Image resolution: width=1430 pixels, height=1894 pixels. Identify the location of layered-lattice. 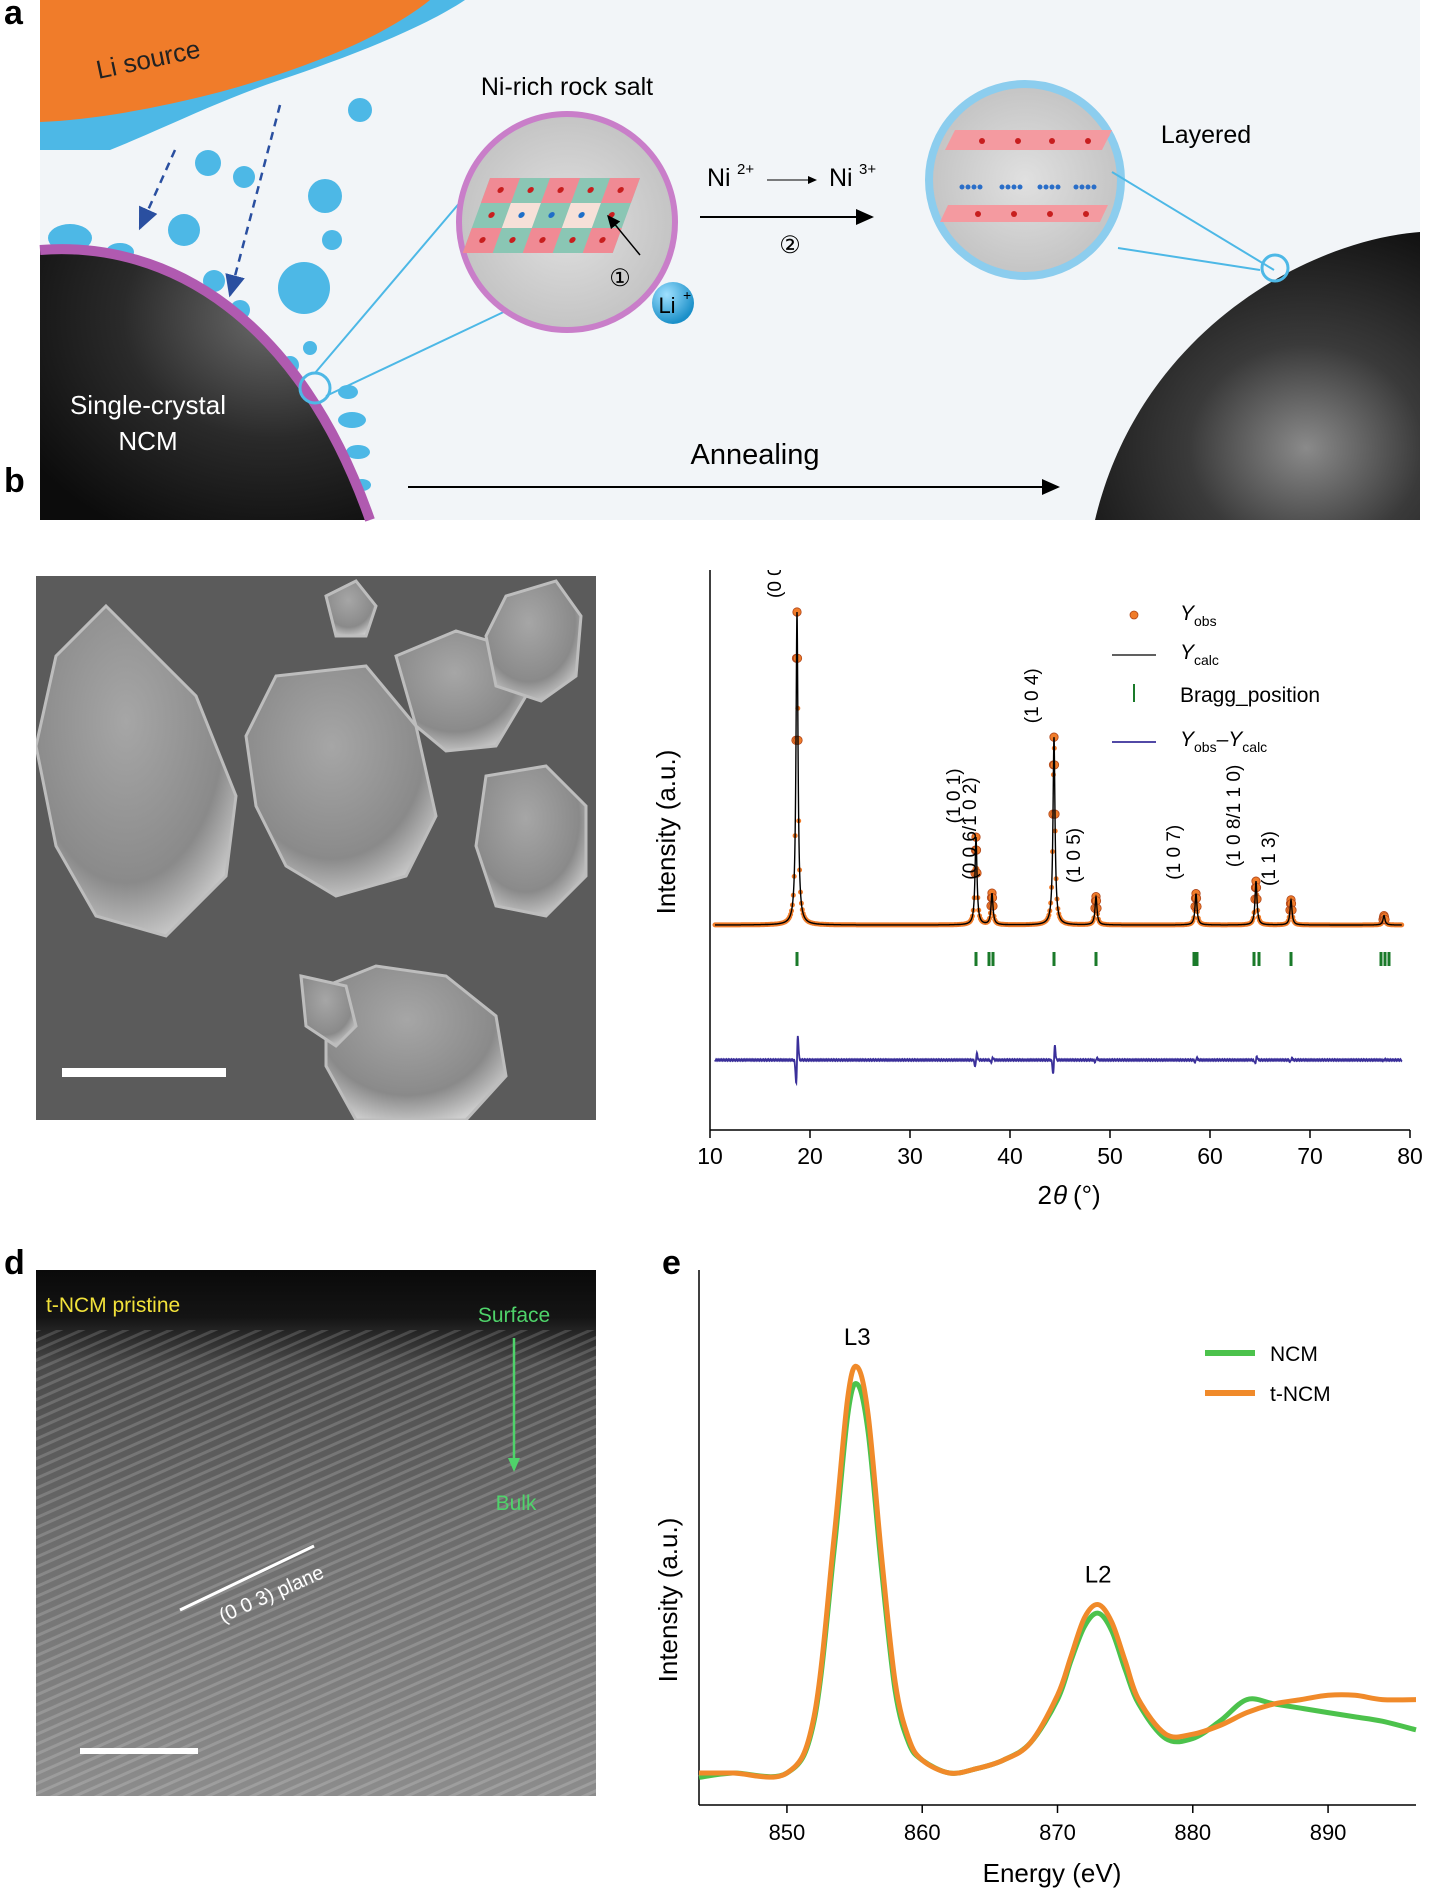
(1026, 176).